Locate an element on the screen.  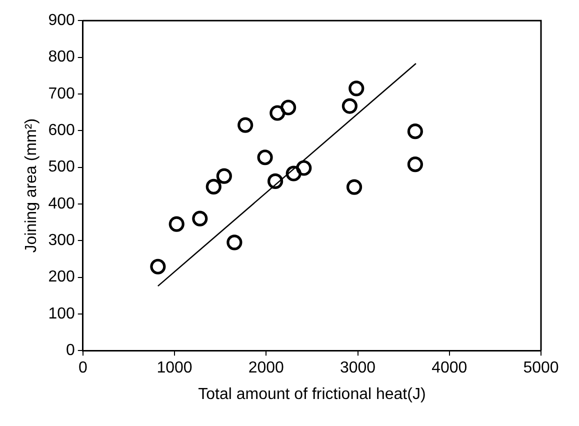
y-tick-label: 100 is located at coordinates (61, 313).